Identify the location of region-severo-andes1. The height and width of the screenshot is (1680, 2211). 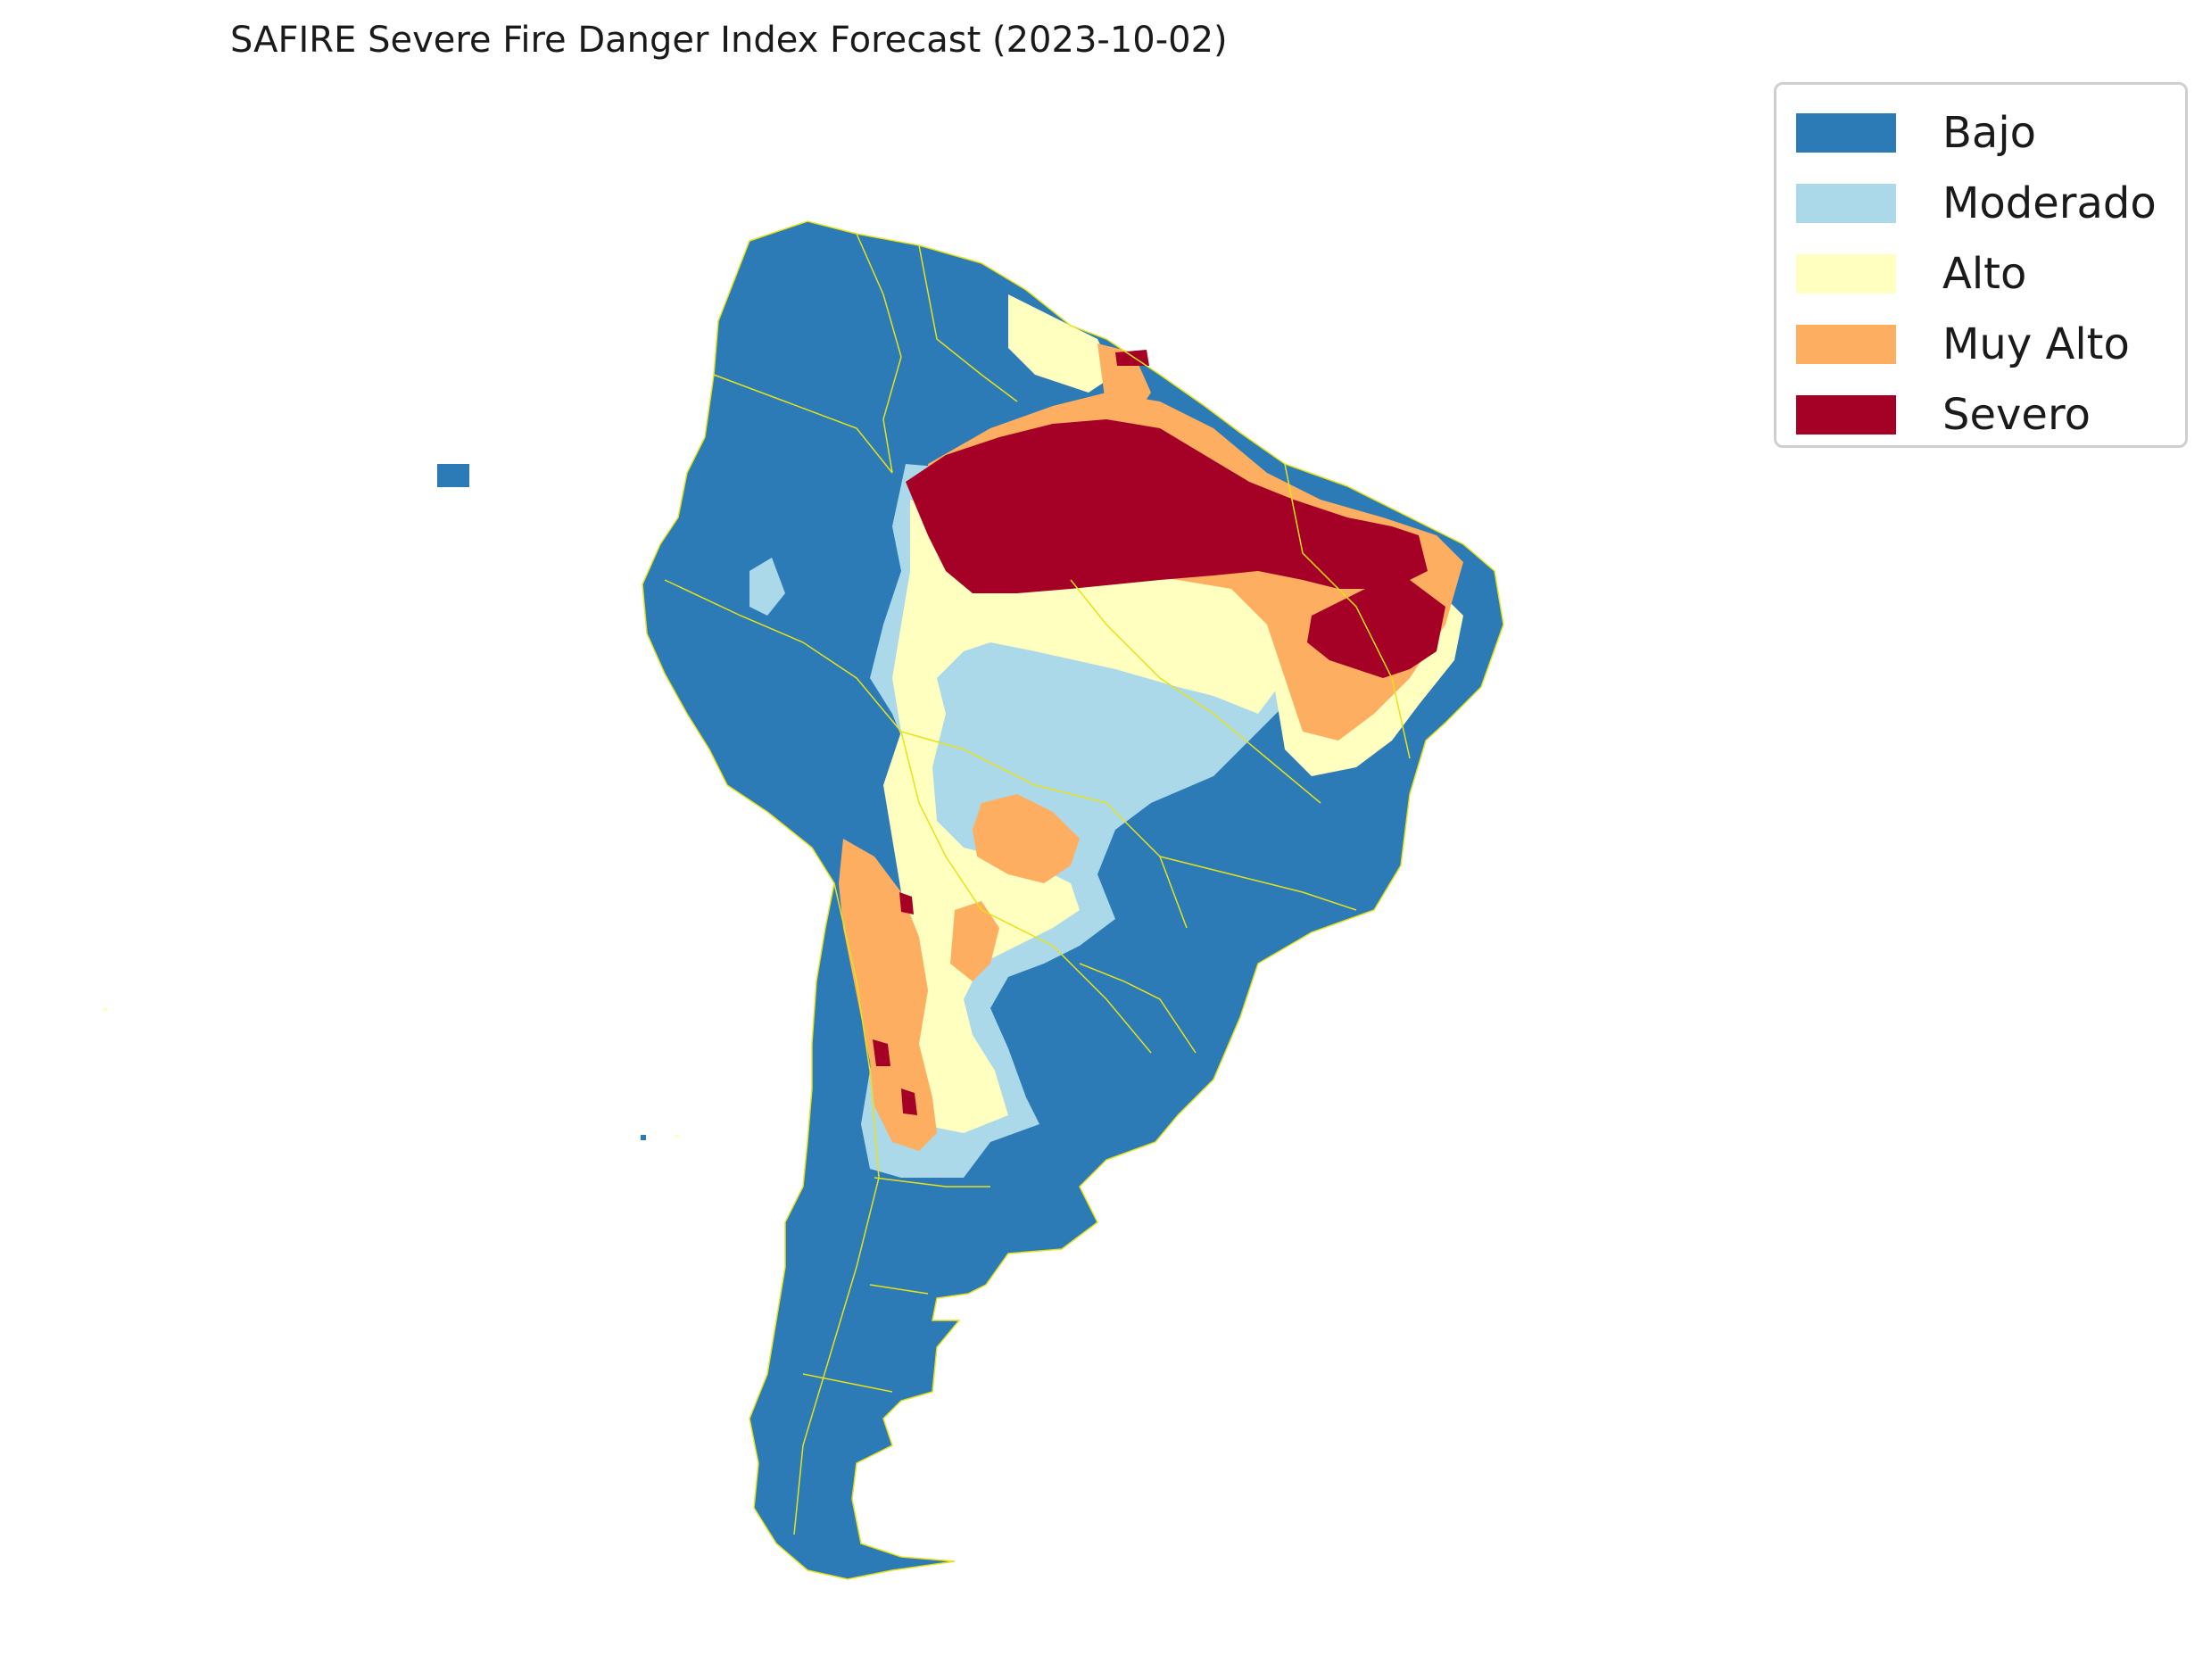
(881, 1052).